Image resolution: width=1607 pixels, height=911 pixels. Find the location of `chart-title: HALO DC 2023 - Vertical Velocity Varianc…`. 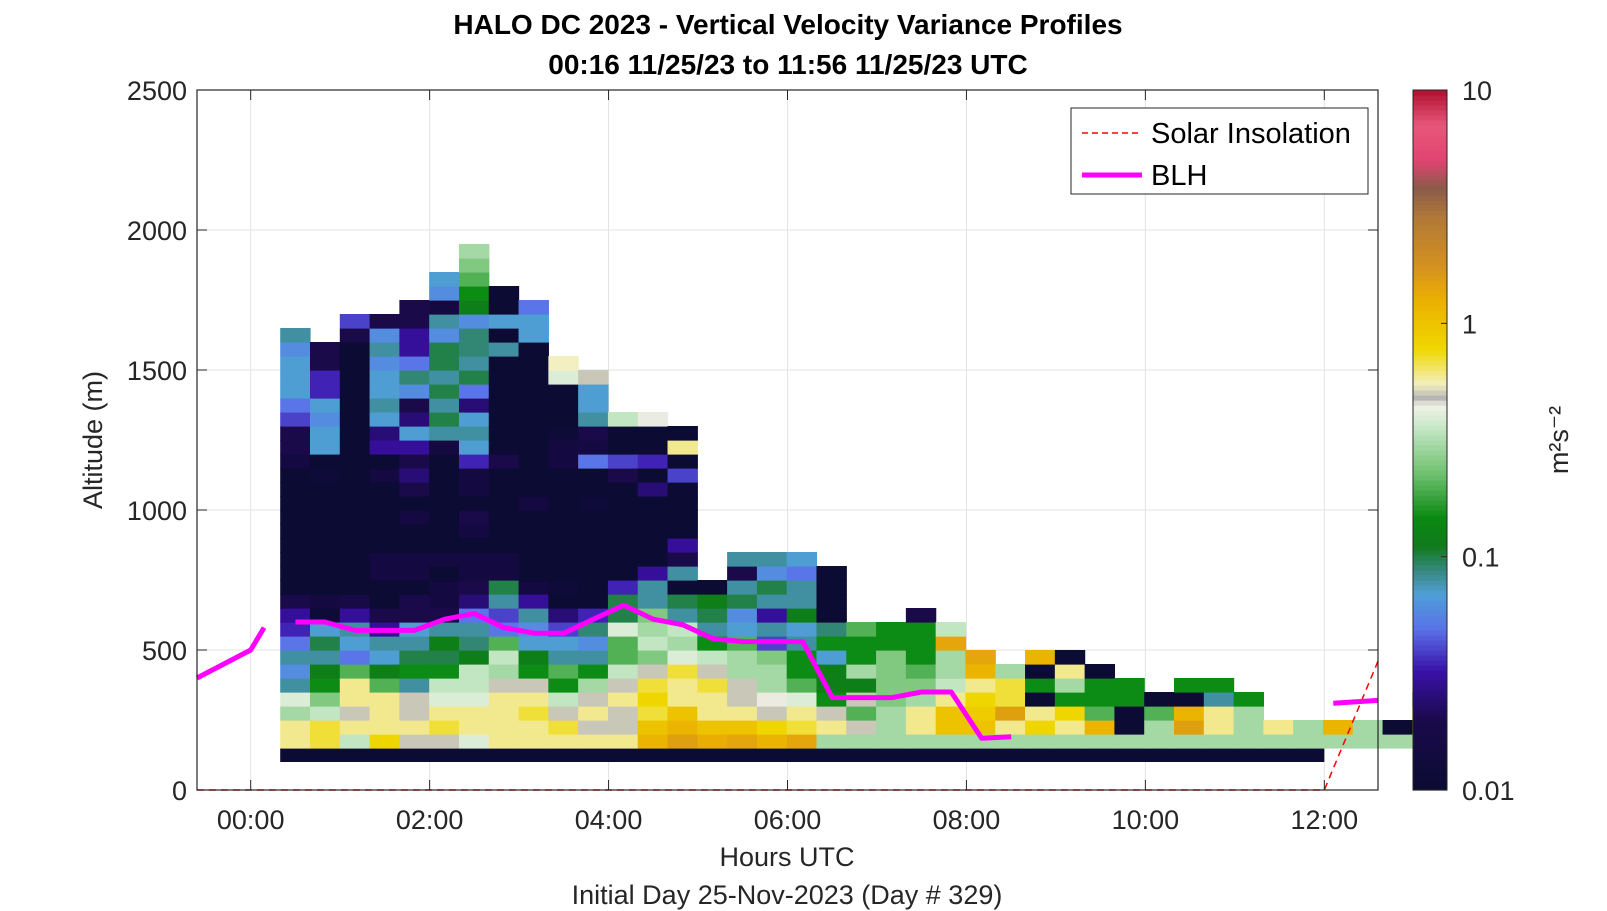

chart-title: HALO DC 2023 - Vertical Velocity Varianc… is located at coordinates (787, 24).